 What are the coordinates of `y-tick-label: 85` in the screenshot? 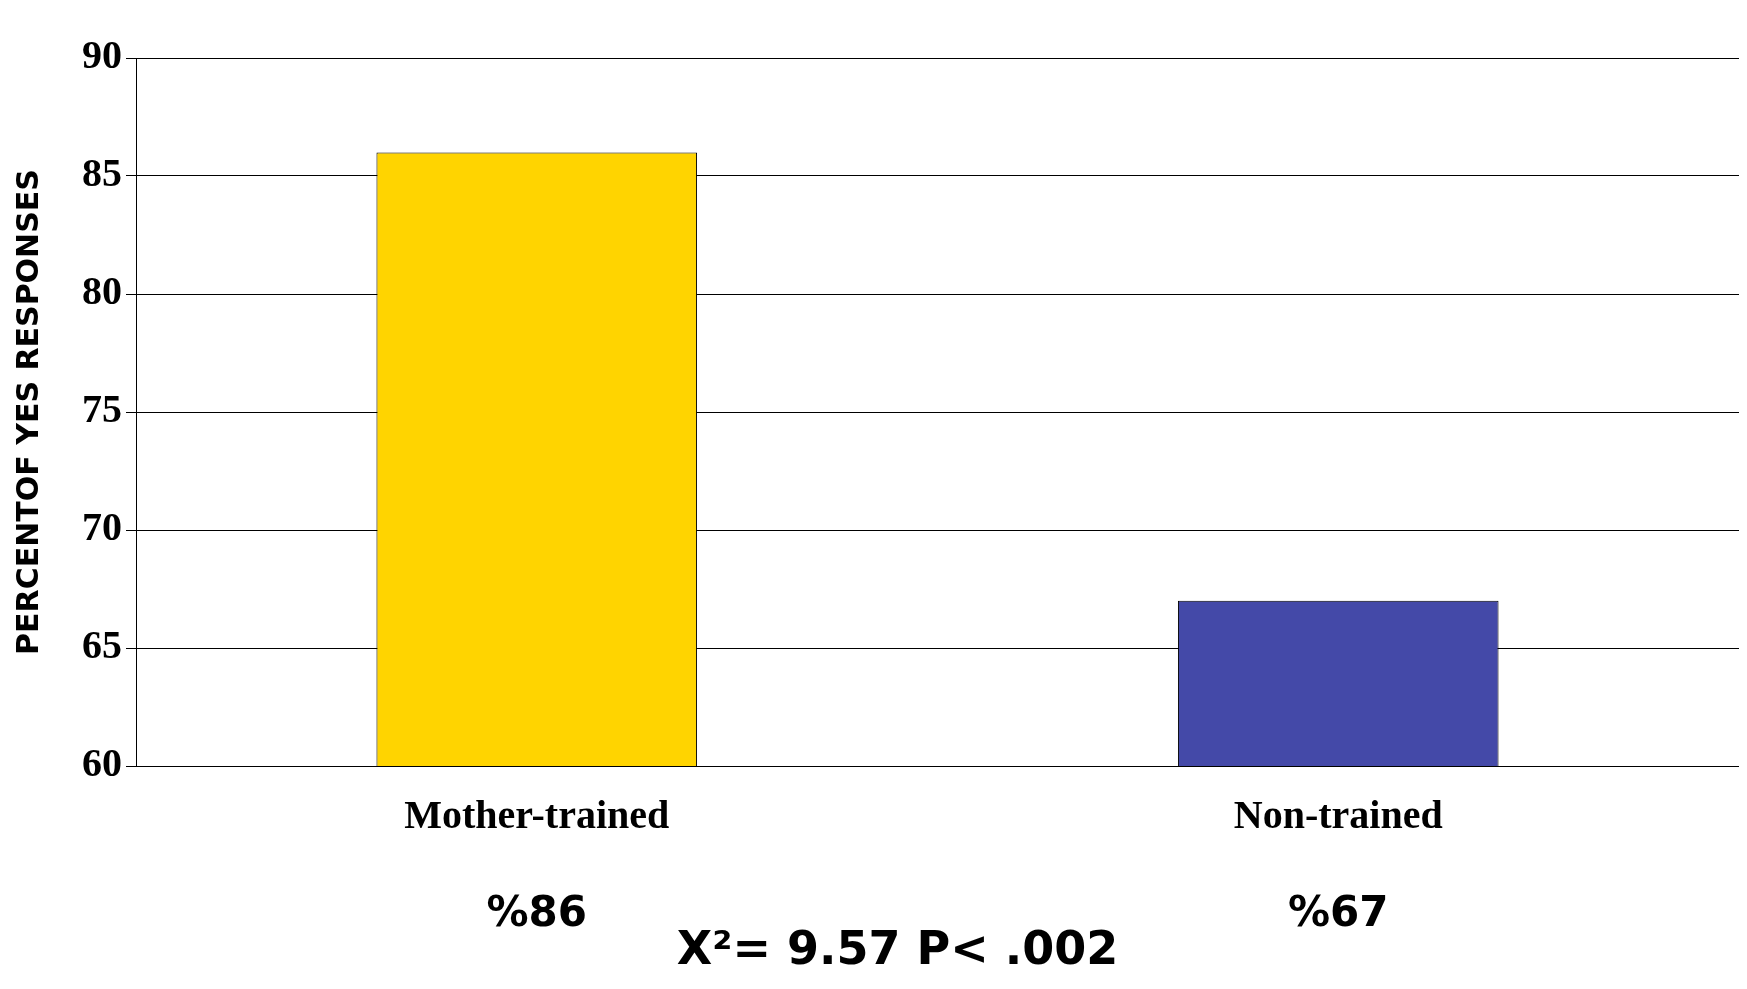 It's located at (102, 173).